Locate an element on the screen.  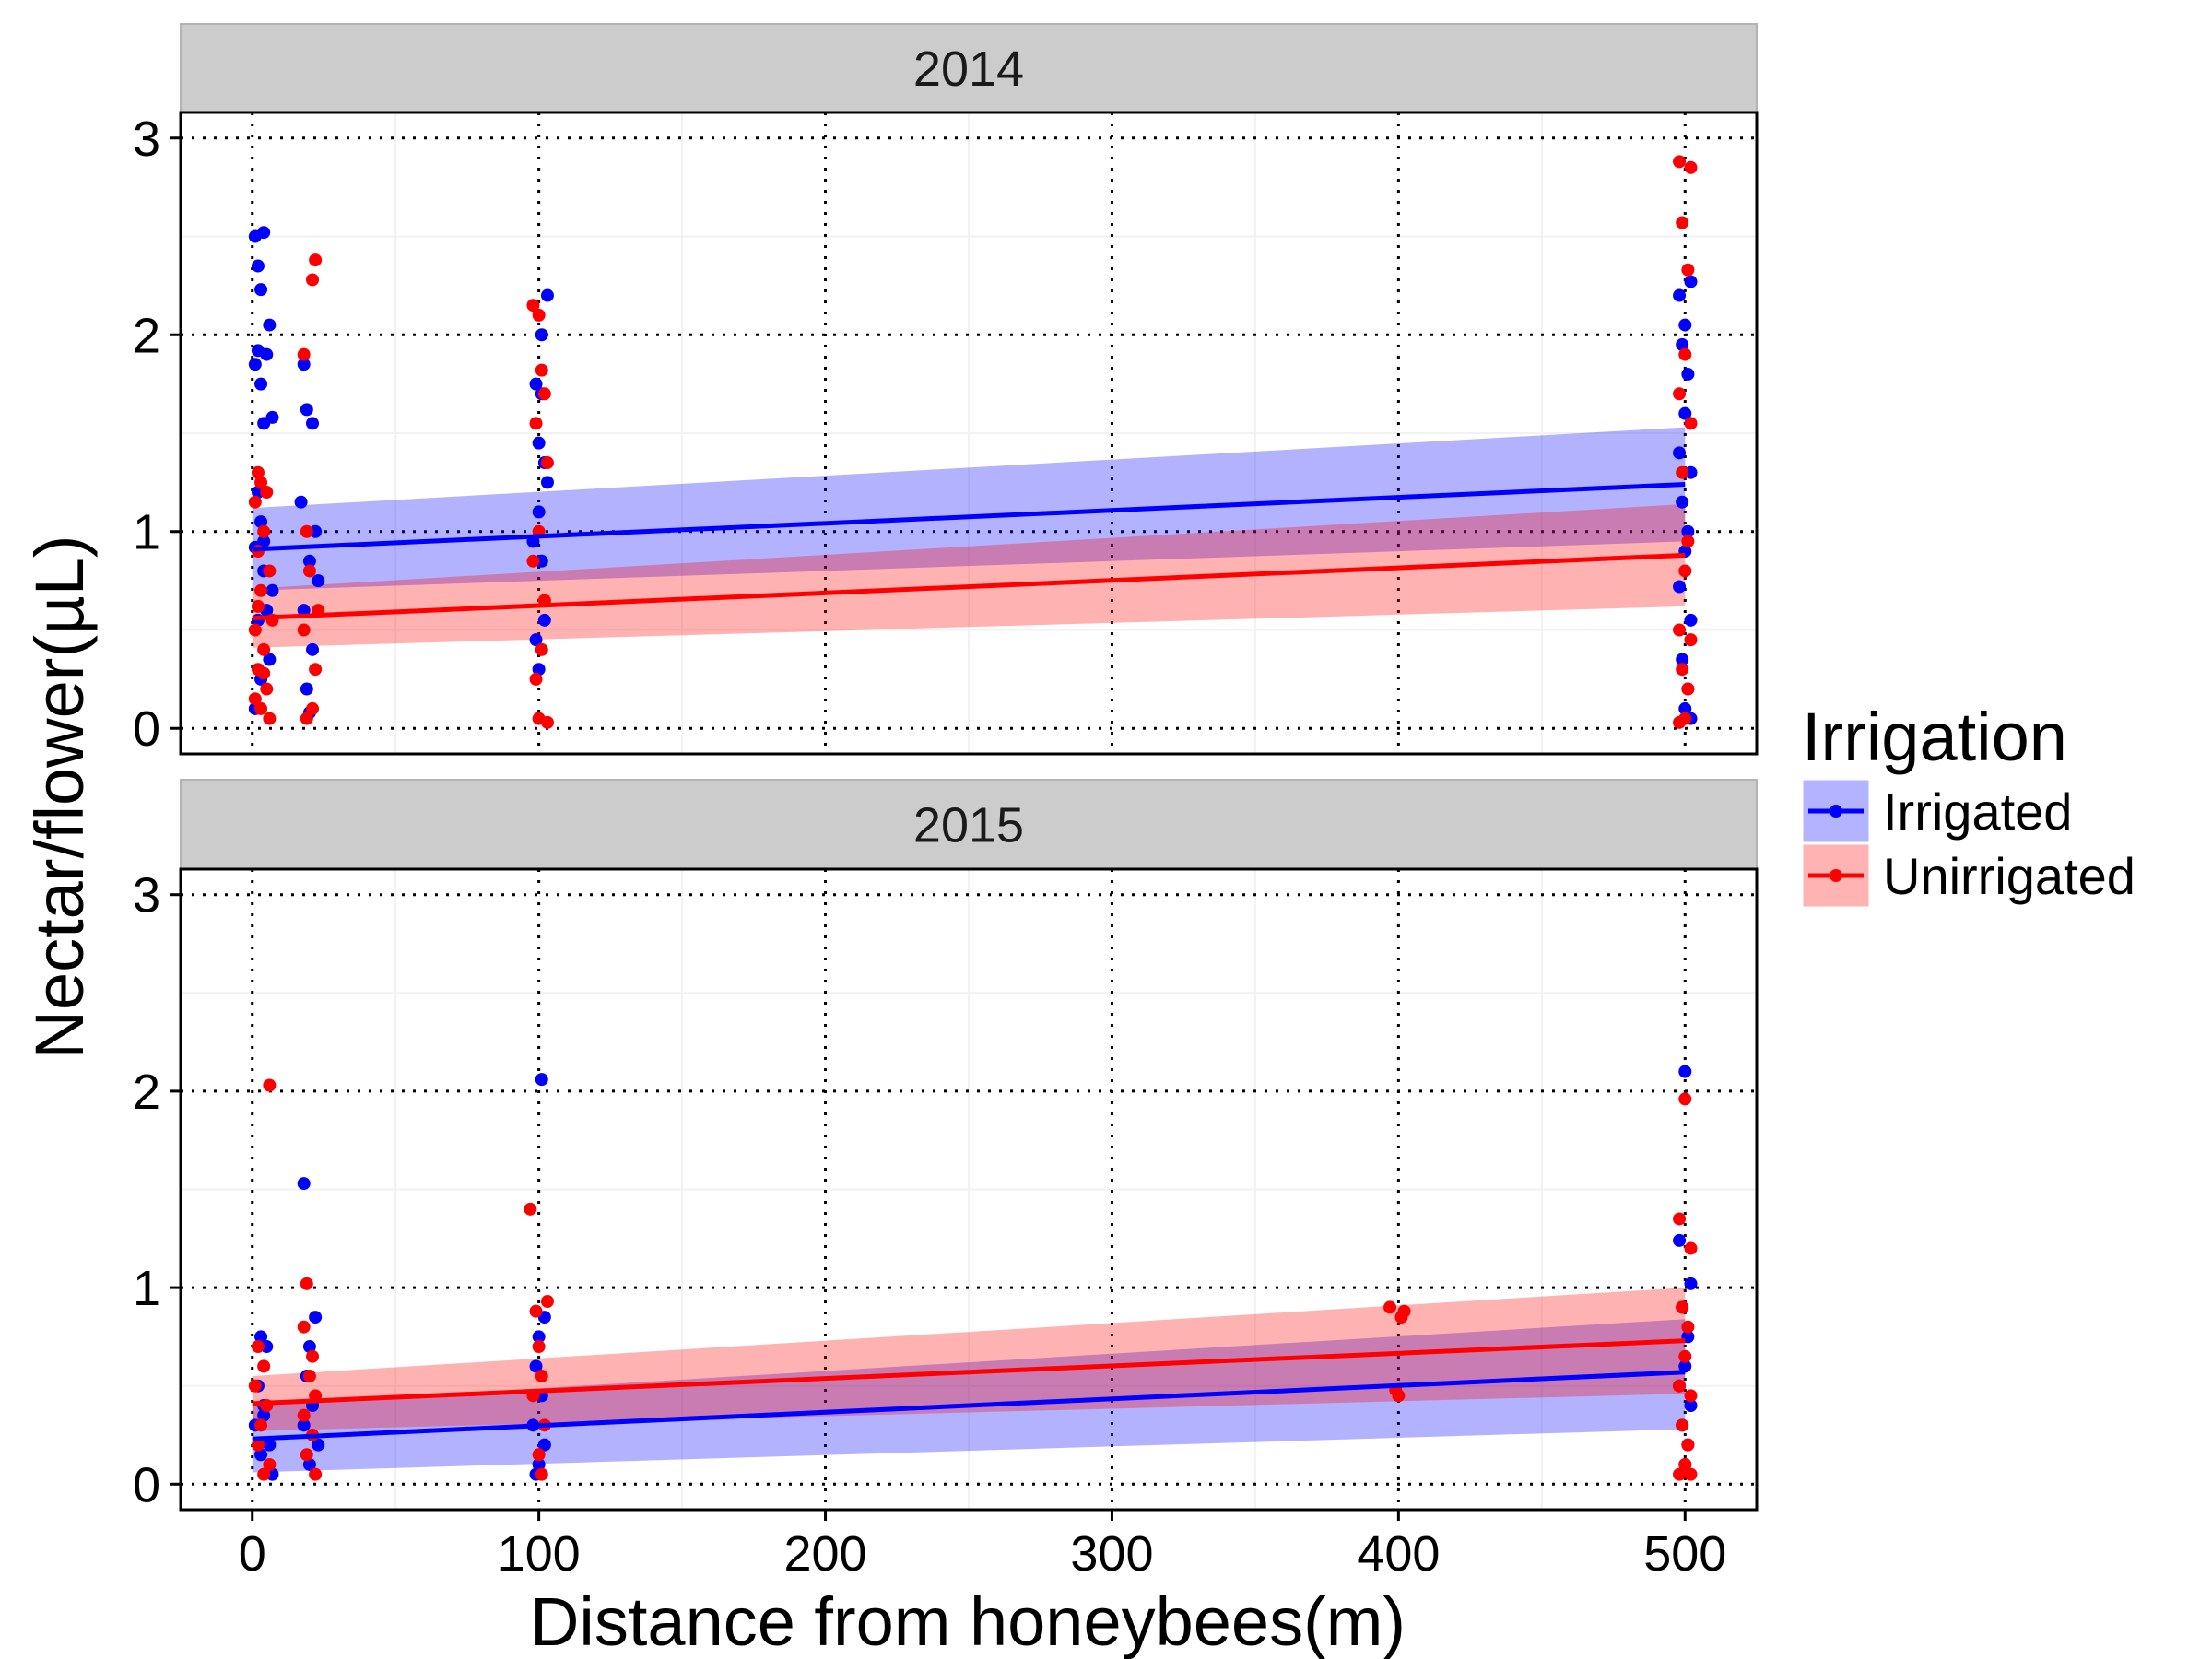
x-tick-label: 300 is located at coordinates (1111, 1554).